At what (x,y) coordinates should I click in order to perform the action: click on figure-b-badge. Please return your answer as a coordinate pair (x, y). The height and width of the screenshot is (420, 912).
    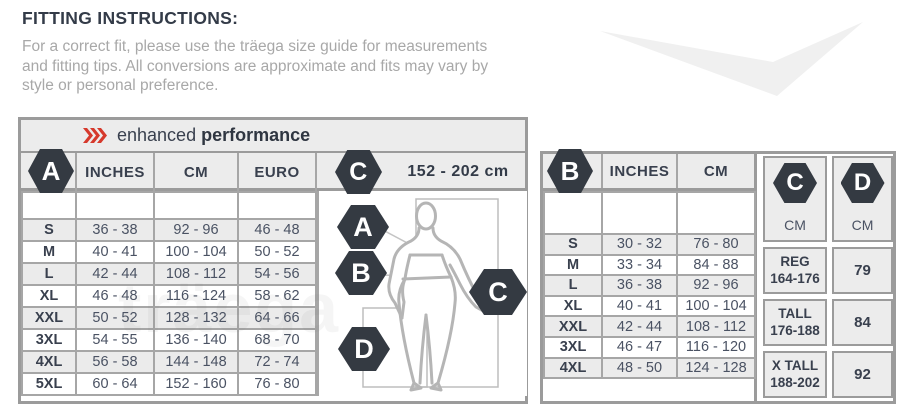
    Looking at the image, I should click on (361, 273).